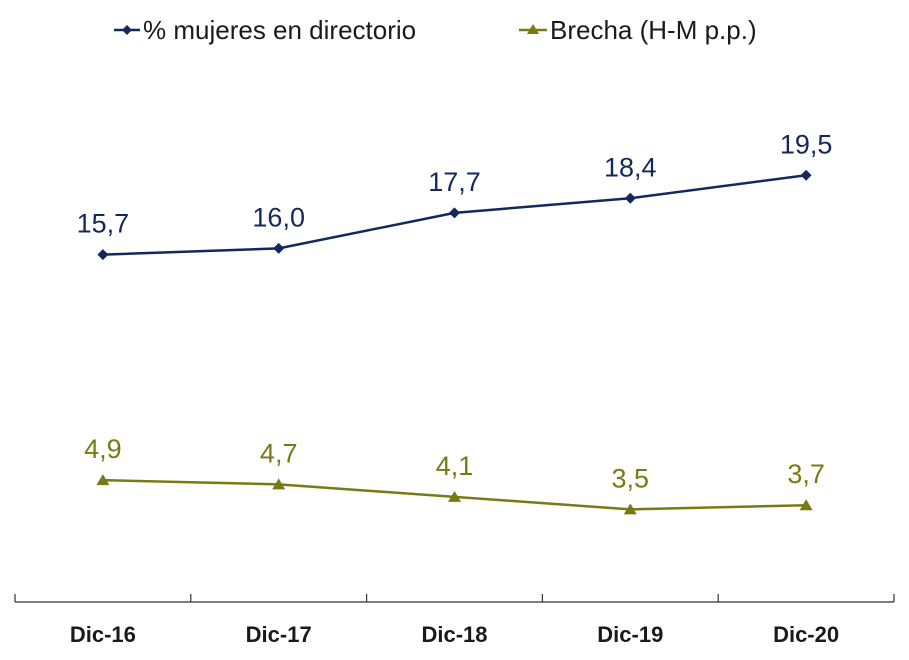  I want to click on data-label: 4,1, so click(455, 466).